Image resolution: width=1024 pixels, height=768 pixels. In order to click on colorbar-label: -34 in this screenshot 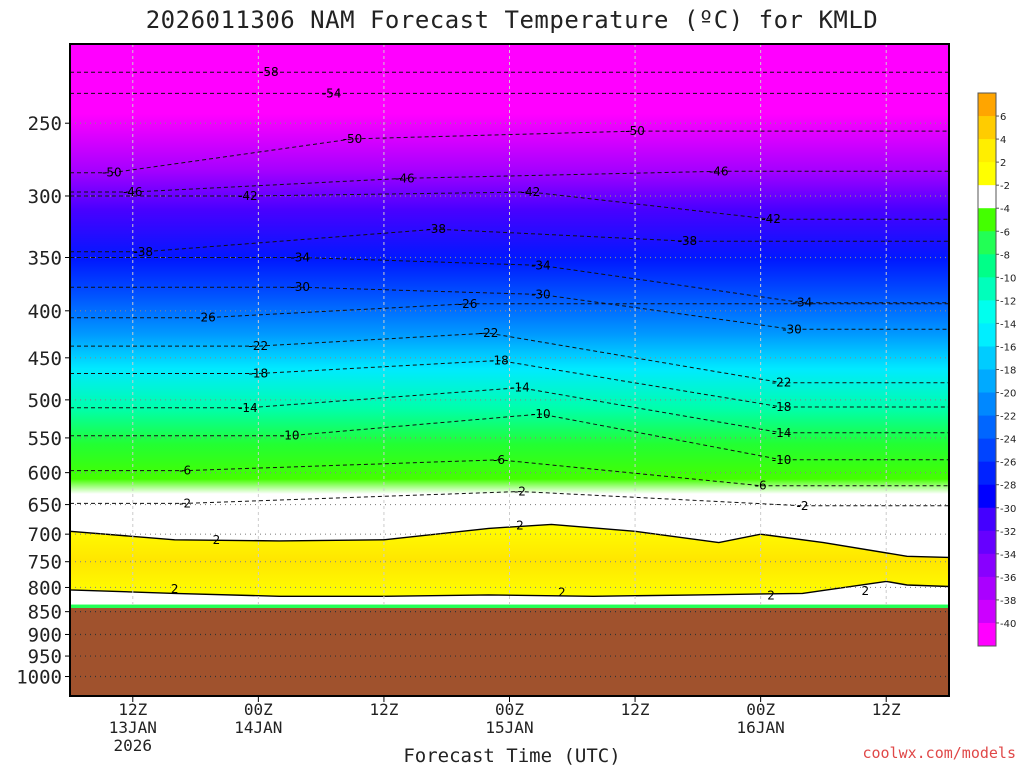, I will do `click(1008, 555)`.